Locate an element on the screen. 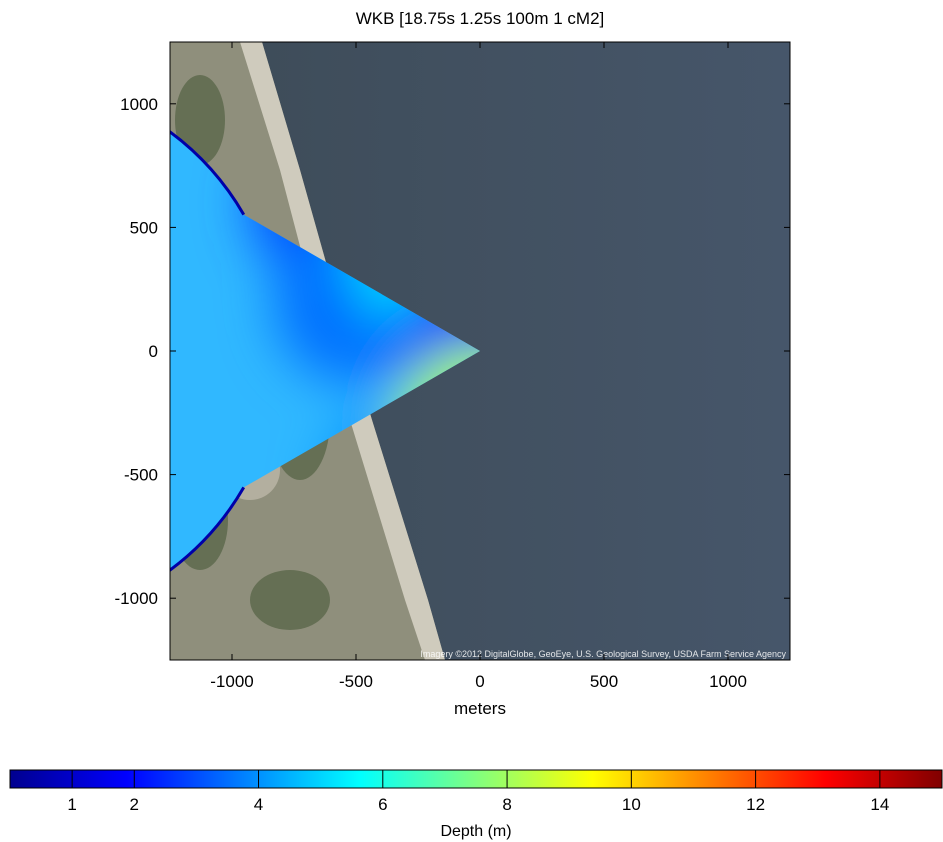 This screenshot has width=943, height=842. colorbar-tick-label: 2 is located at coordinates (134, 804).